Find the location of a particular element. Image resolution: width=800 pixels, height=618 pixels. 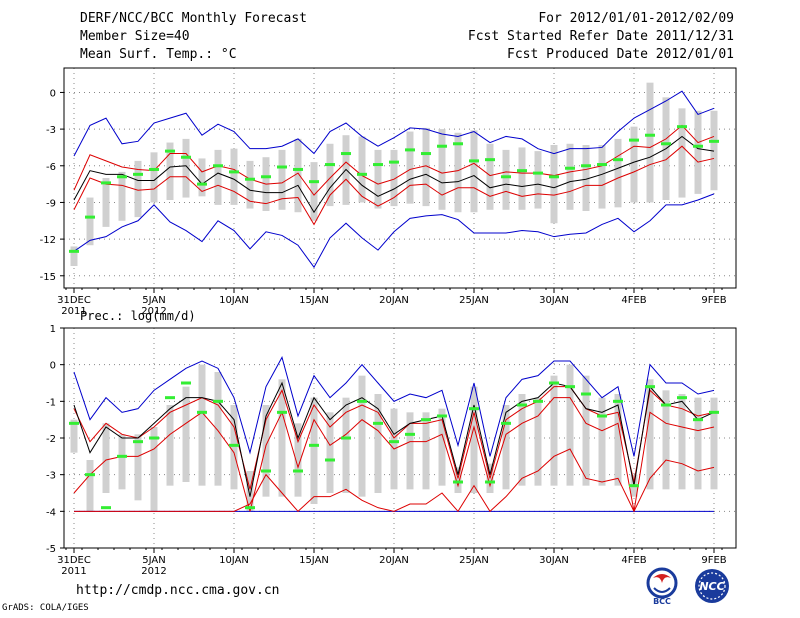

prec-ytick-label: -3 is located at coordinates (51, 476).